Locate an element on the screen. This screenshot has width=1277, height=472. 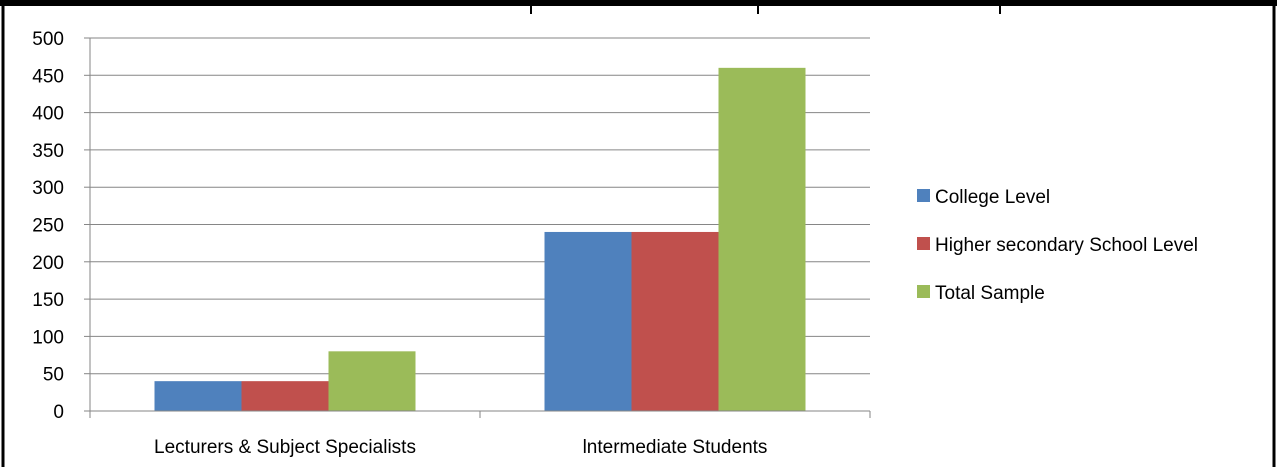
y-tick-label: 50 is located at coordinates (53, 375).